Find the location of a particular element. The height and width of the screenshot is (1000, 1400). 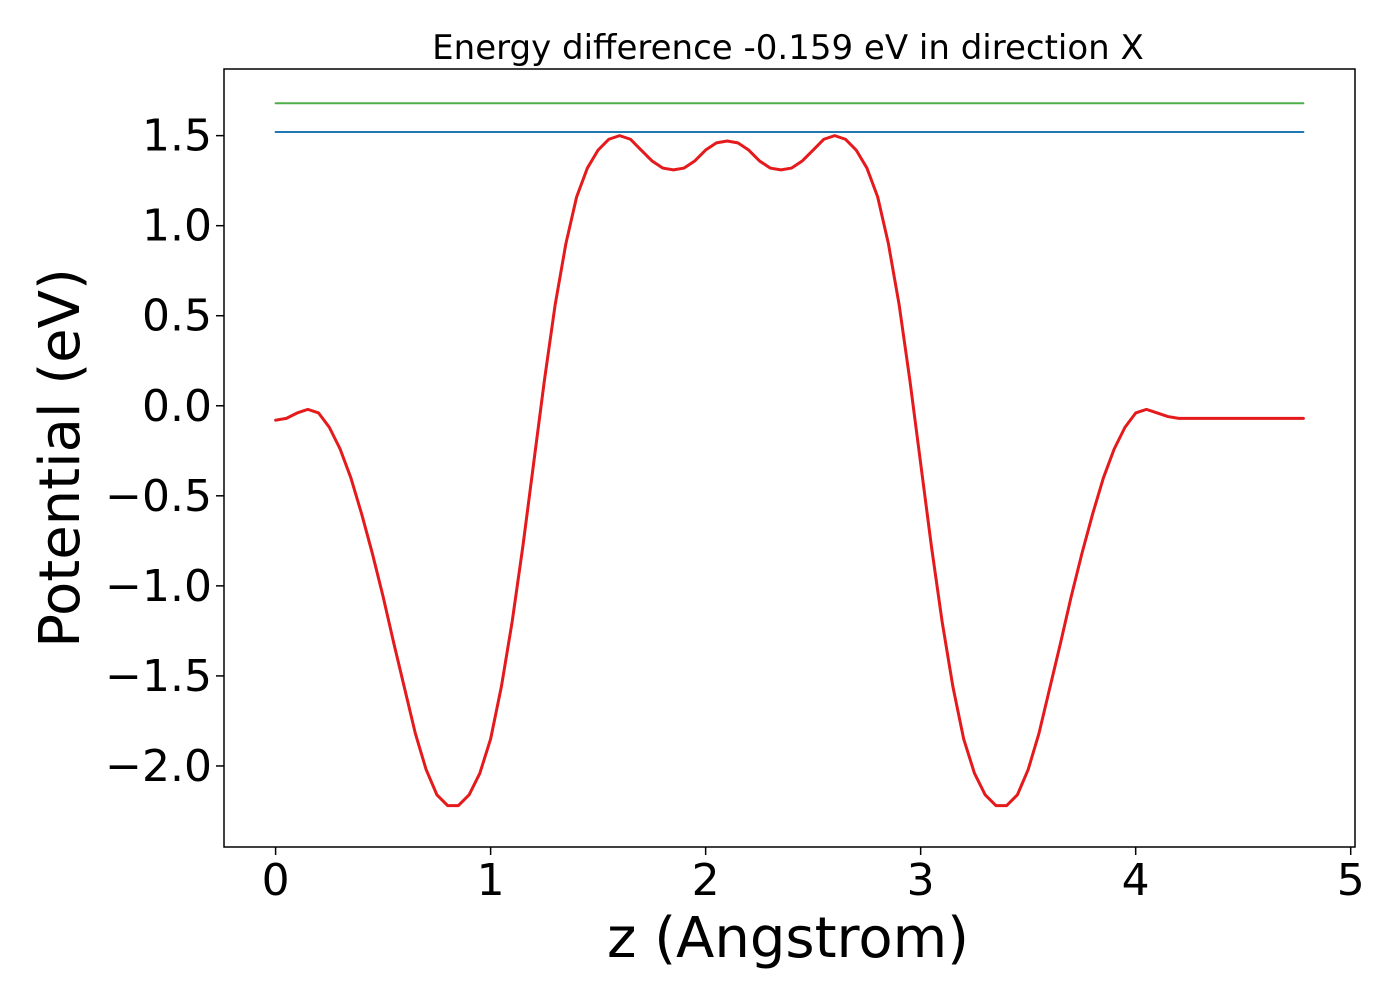

x-axis-label: z (Angstrom) is located at coordinates (788, 938).